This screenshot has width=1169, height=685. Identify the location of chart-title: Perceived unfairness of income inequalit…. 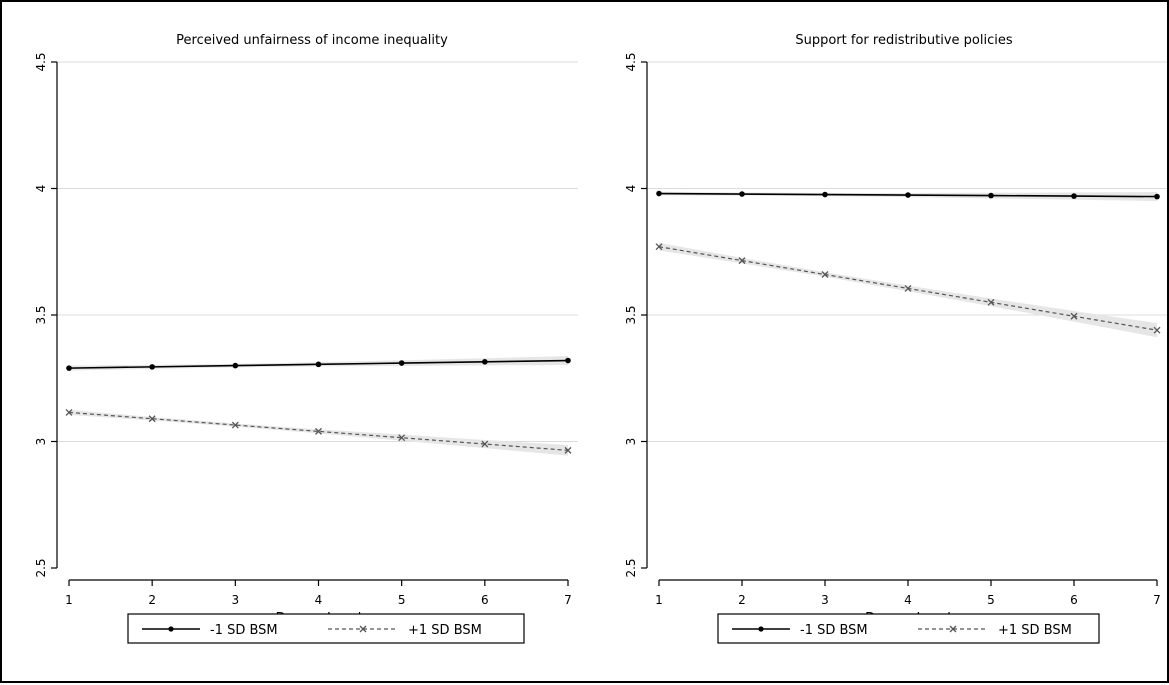
(312, 40).